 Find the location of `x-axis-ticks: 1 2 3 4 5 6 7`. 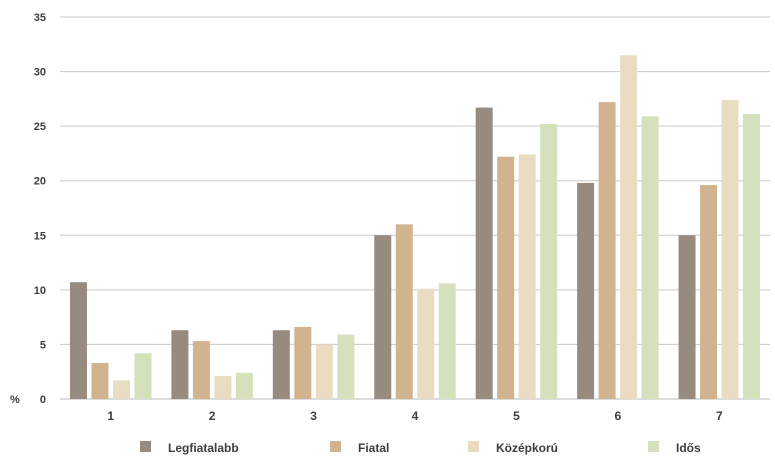

x-axis-ticks: 1 2 3 4 5 6 7 is located at coordinates (415, 416).